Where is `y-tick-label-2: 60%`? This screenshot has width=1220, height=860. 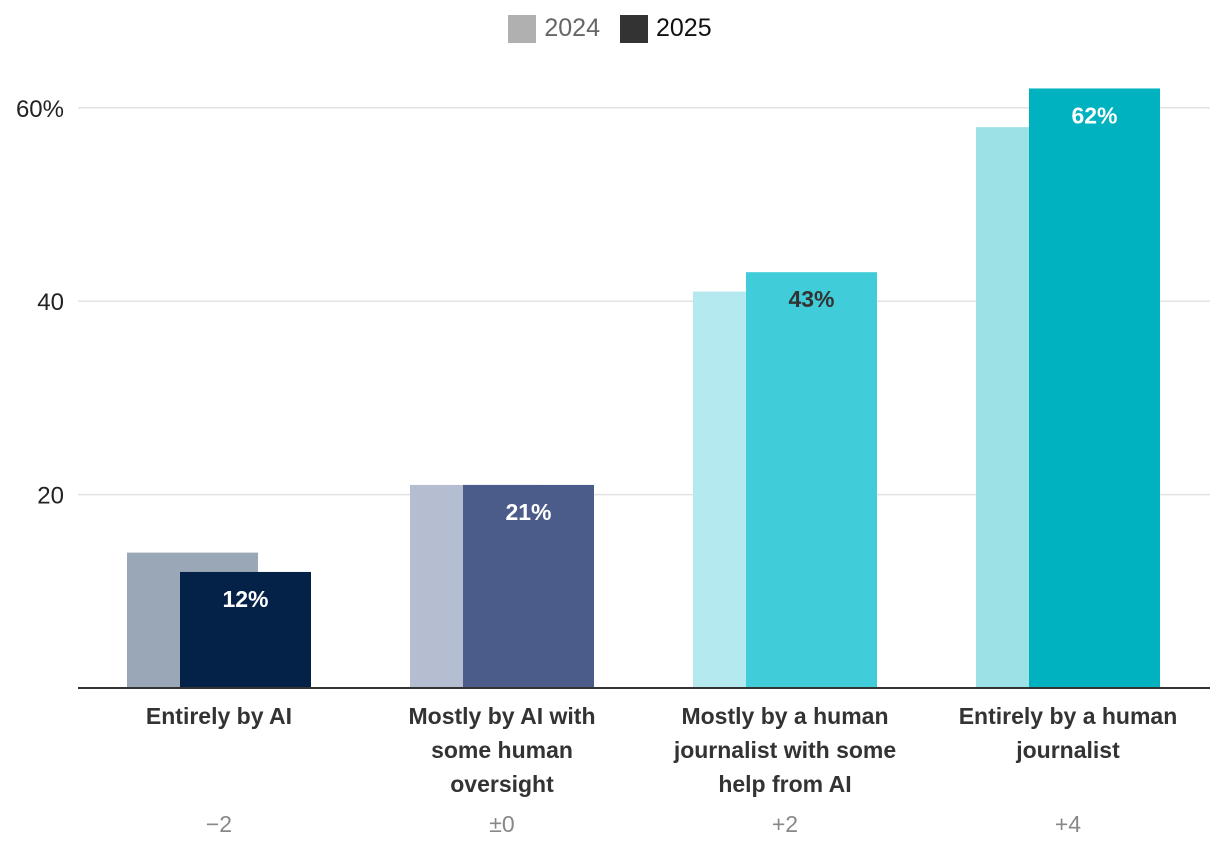
y-tick-label-2: 60% is located at coordinates (40, 109).